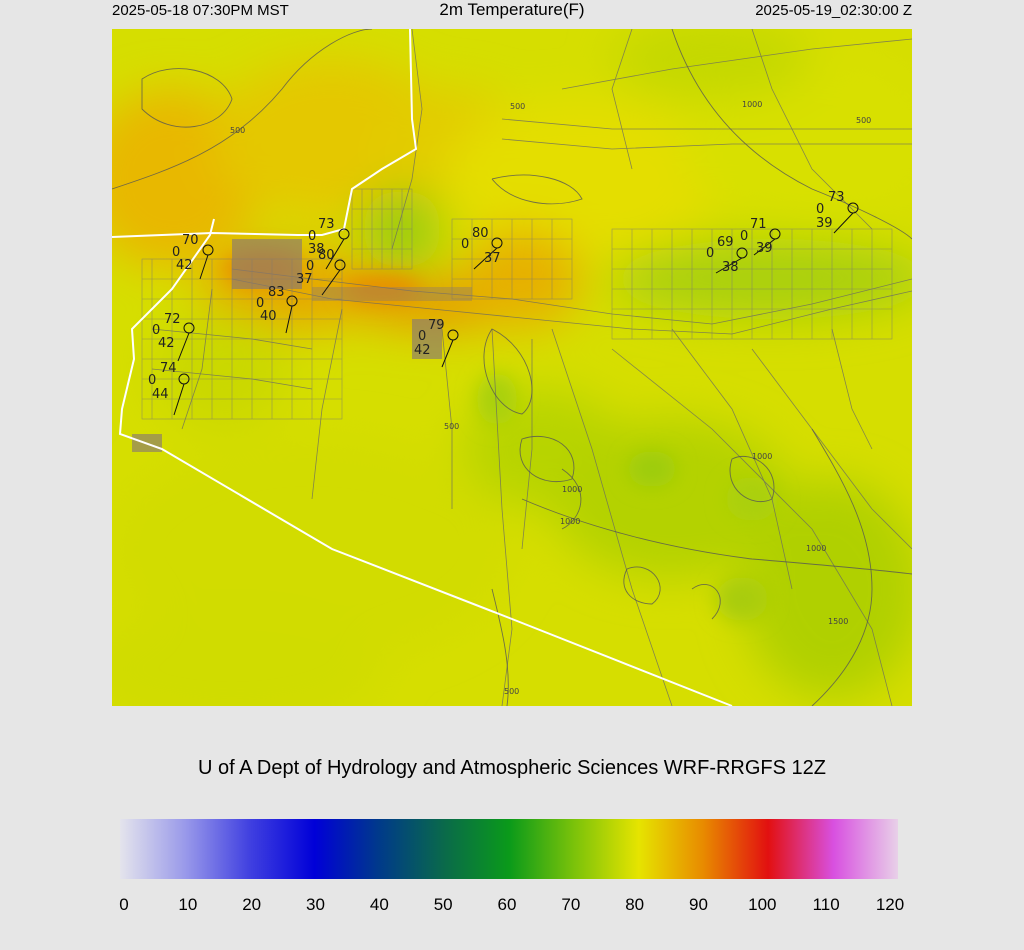  What do you see at coordinates (379, 904) in the screenshot?
I see `colorbar-tick-label: 40` at bounding box center [379, 904].